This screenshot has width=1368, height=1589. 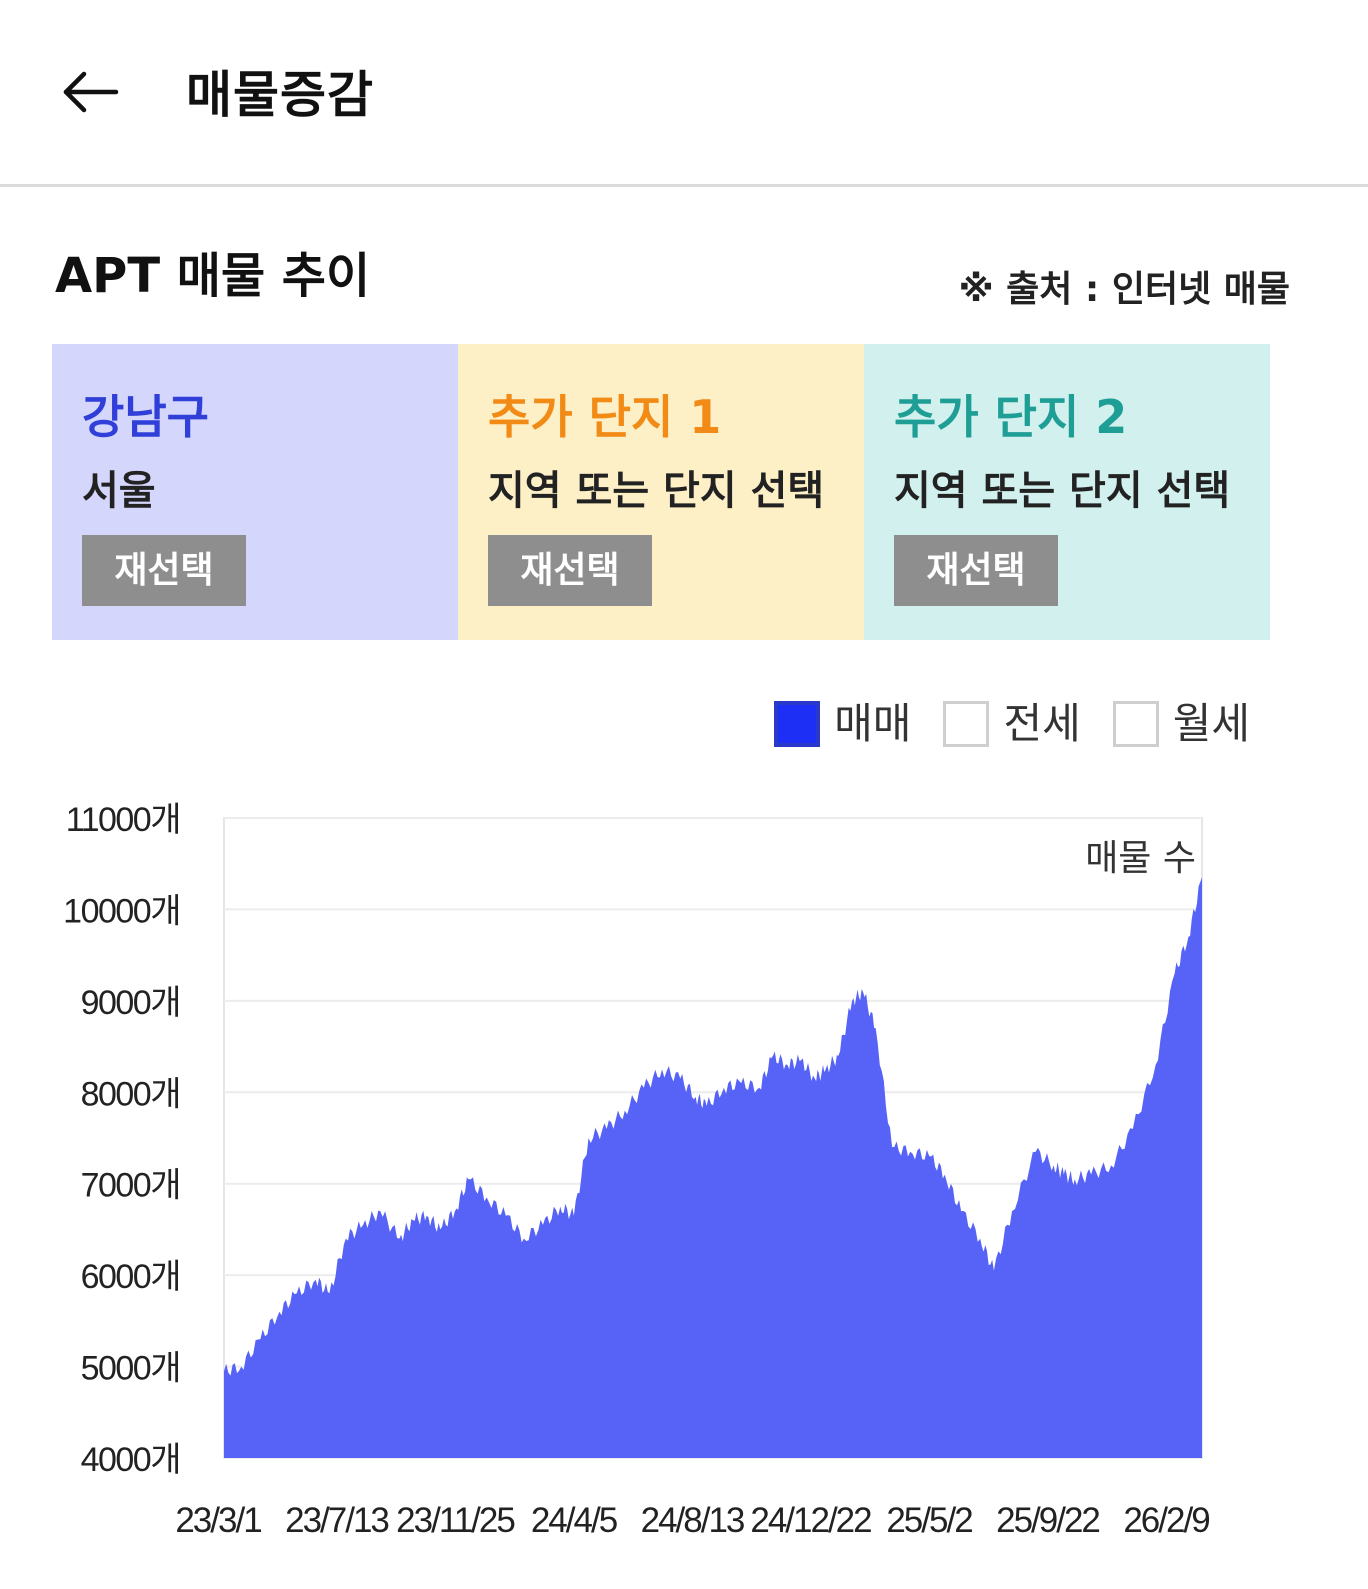 I want to click on legend-item-sale: 매매, so click(x=842, y=724).